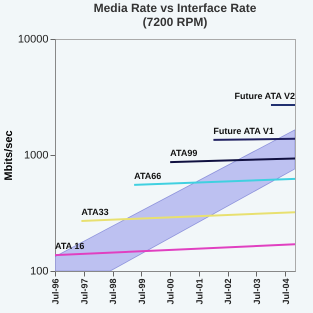 The height and width of the screenshot is (313, 313). What do you see at coordinates (95, 211) in the screenshot?
I see `series-label: ATA33` at bounding box center [95, 211].